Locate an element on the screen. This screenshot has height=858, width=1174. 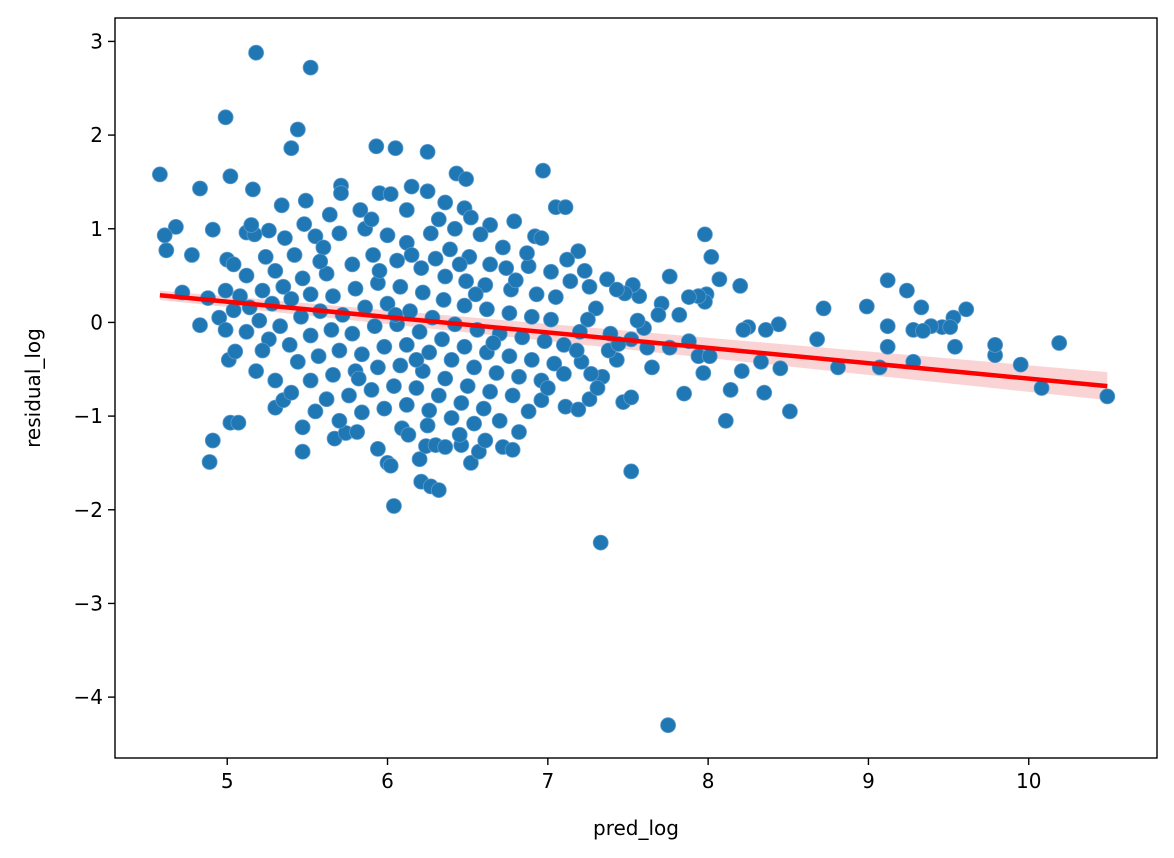
y-tick-label: −4 is located at coordinates (88, 697).